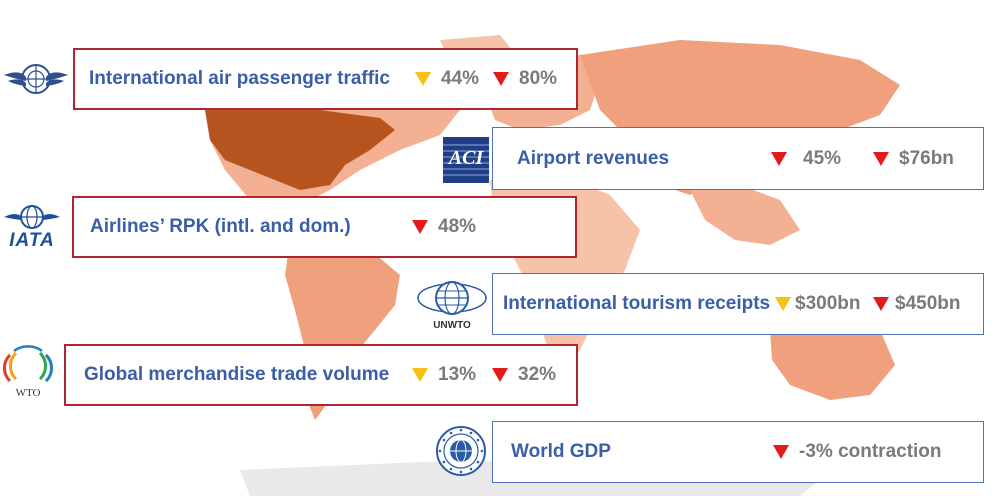 The width and height of the screenshot is (1000, 496). I want to click on airlines-rpk-metric-1: 48%, so click(444, 227).